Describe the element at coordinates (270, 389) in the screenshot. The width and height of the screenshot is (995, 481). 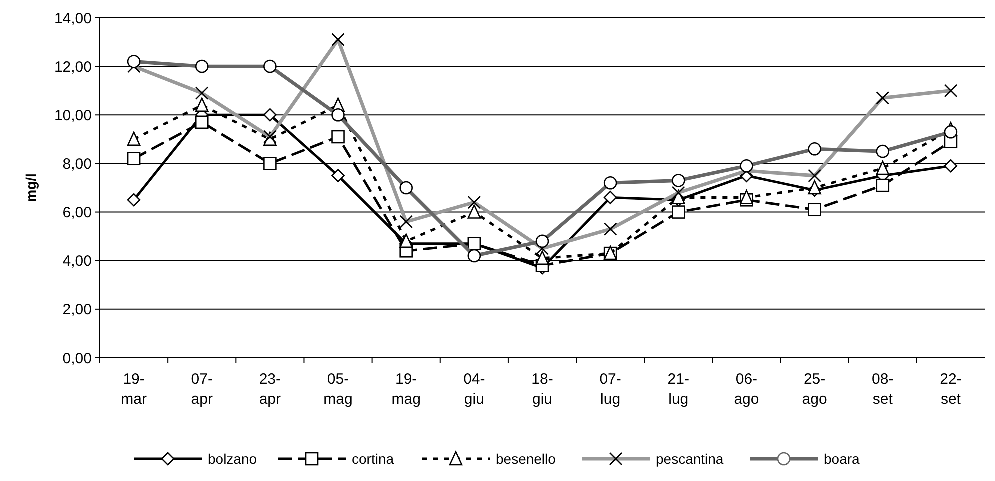
I see `x-tick-label: 23-apr` at that location.